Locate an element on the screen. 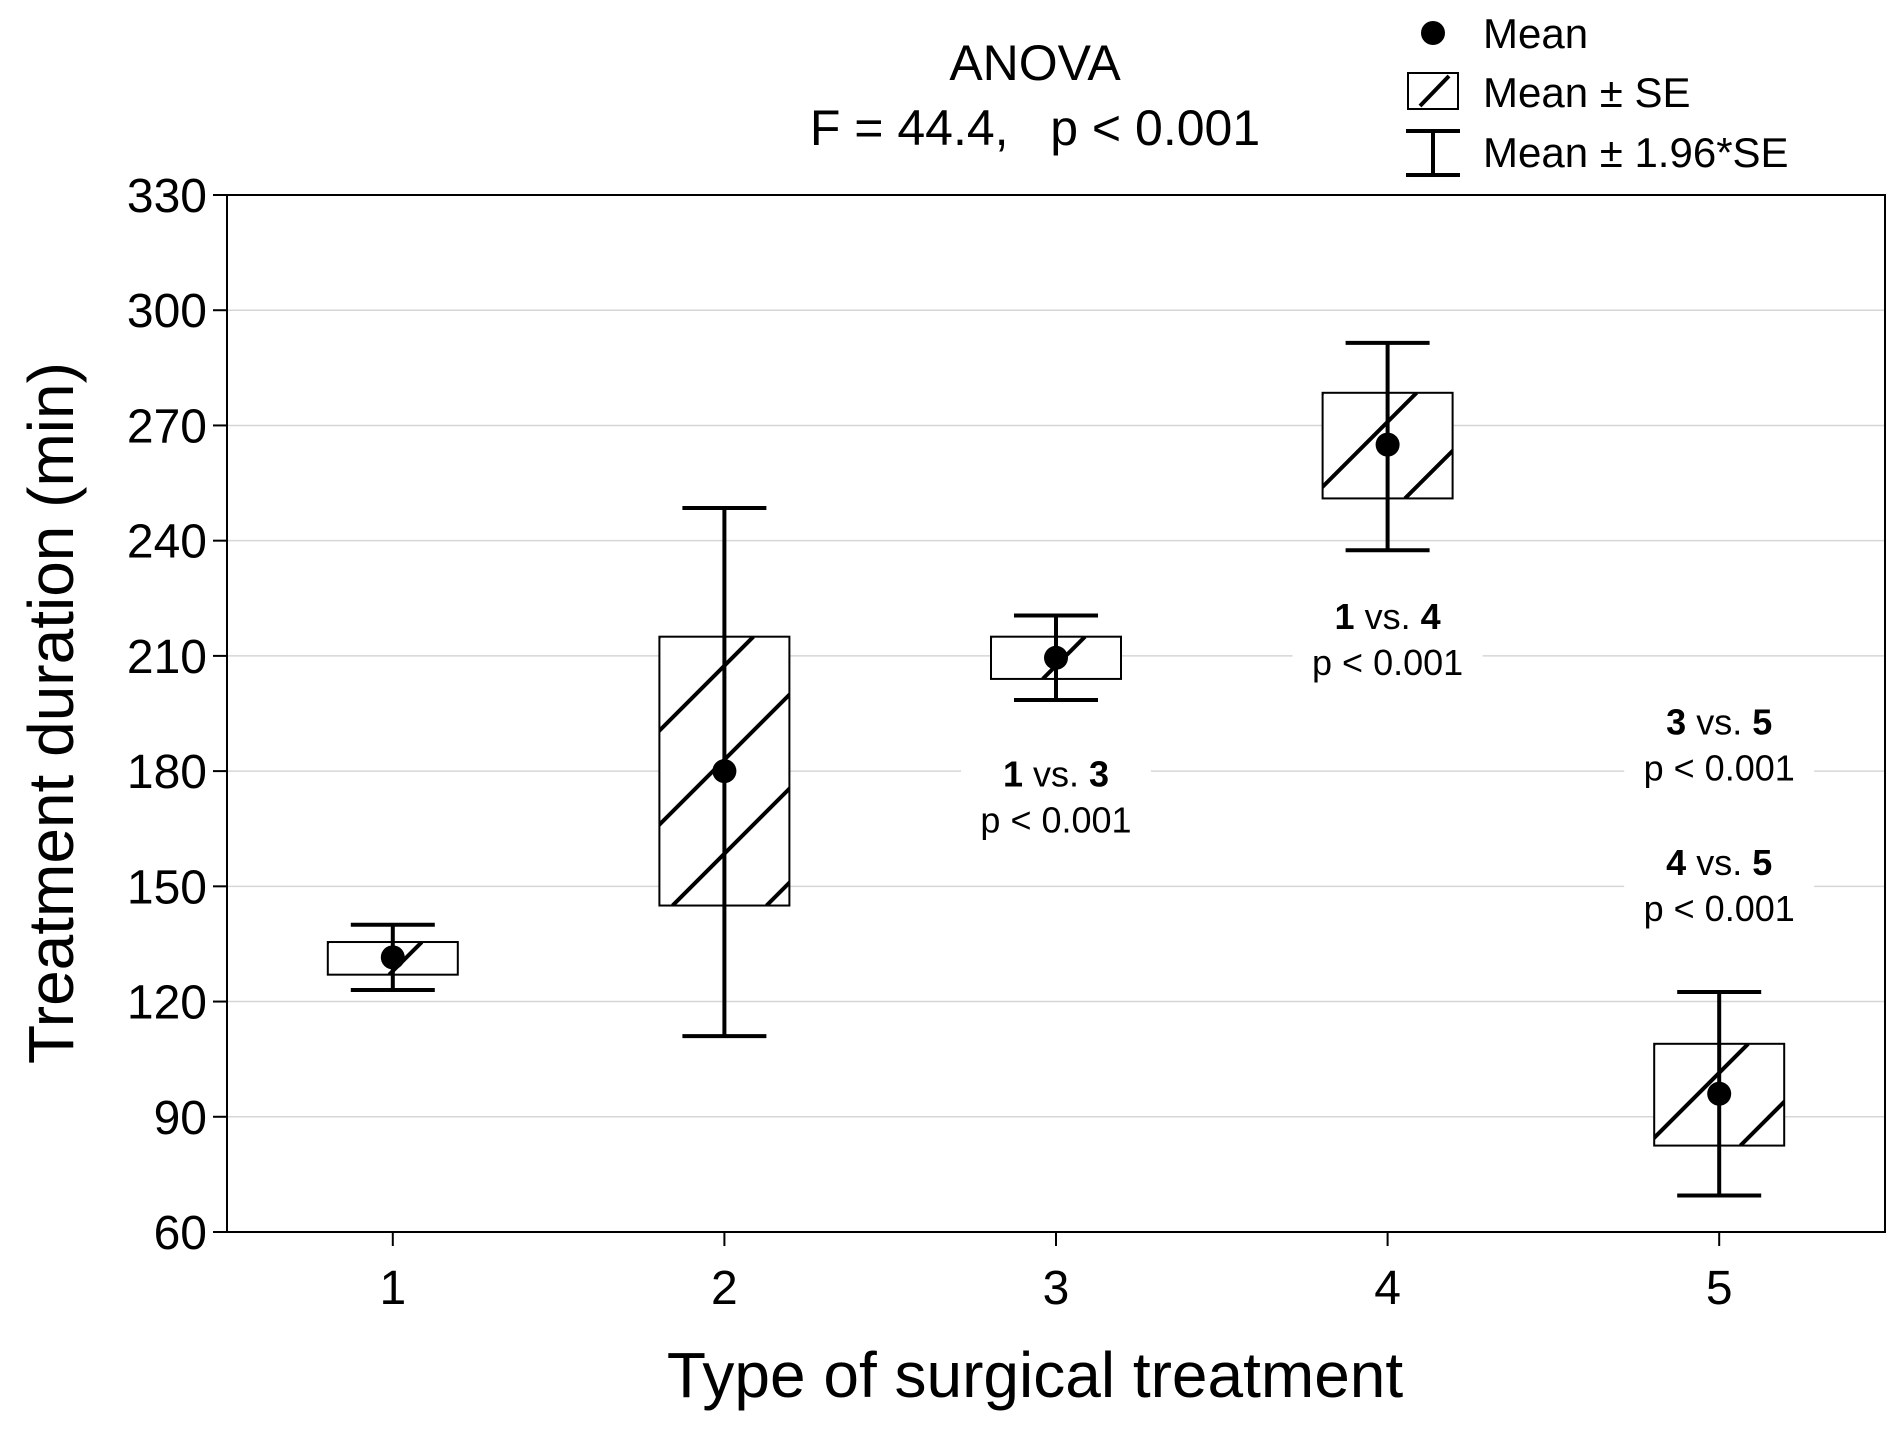 The height and width of the screenshot is (1432, 1903). x-axis-label: Type of surgical treatment is located at coordinates (1035, 1375).